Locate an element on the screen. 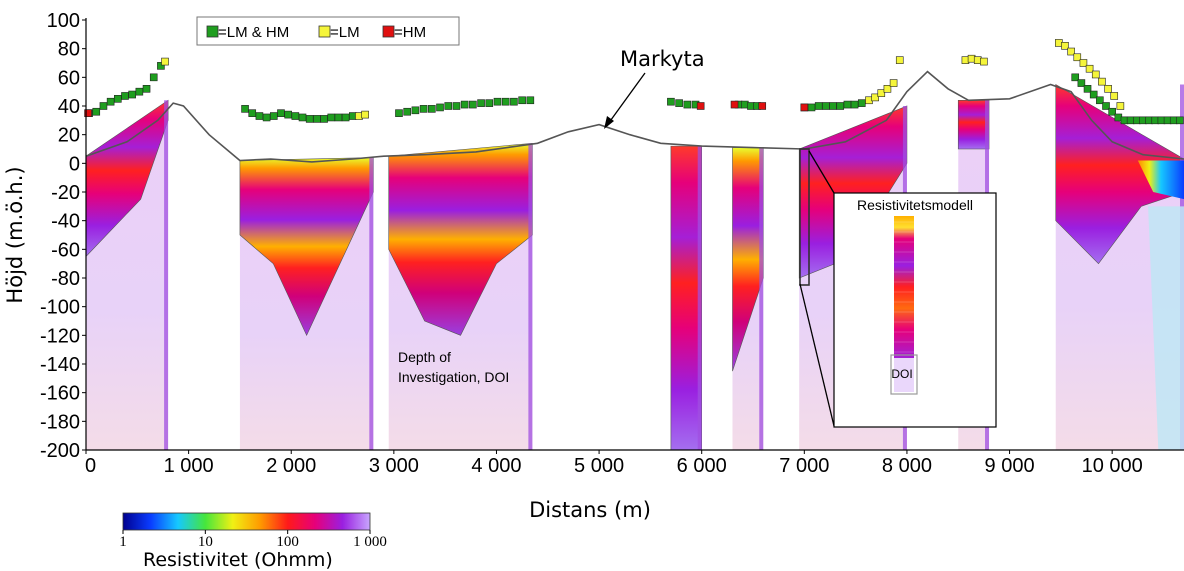  y-tick-label: -60 is located at coordinates (65, 250).